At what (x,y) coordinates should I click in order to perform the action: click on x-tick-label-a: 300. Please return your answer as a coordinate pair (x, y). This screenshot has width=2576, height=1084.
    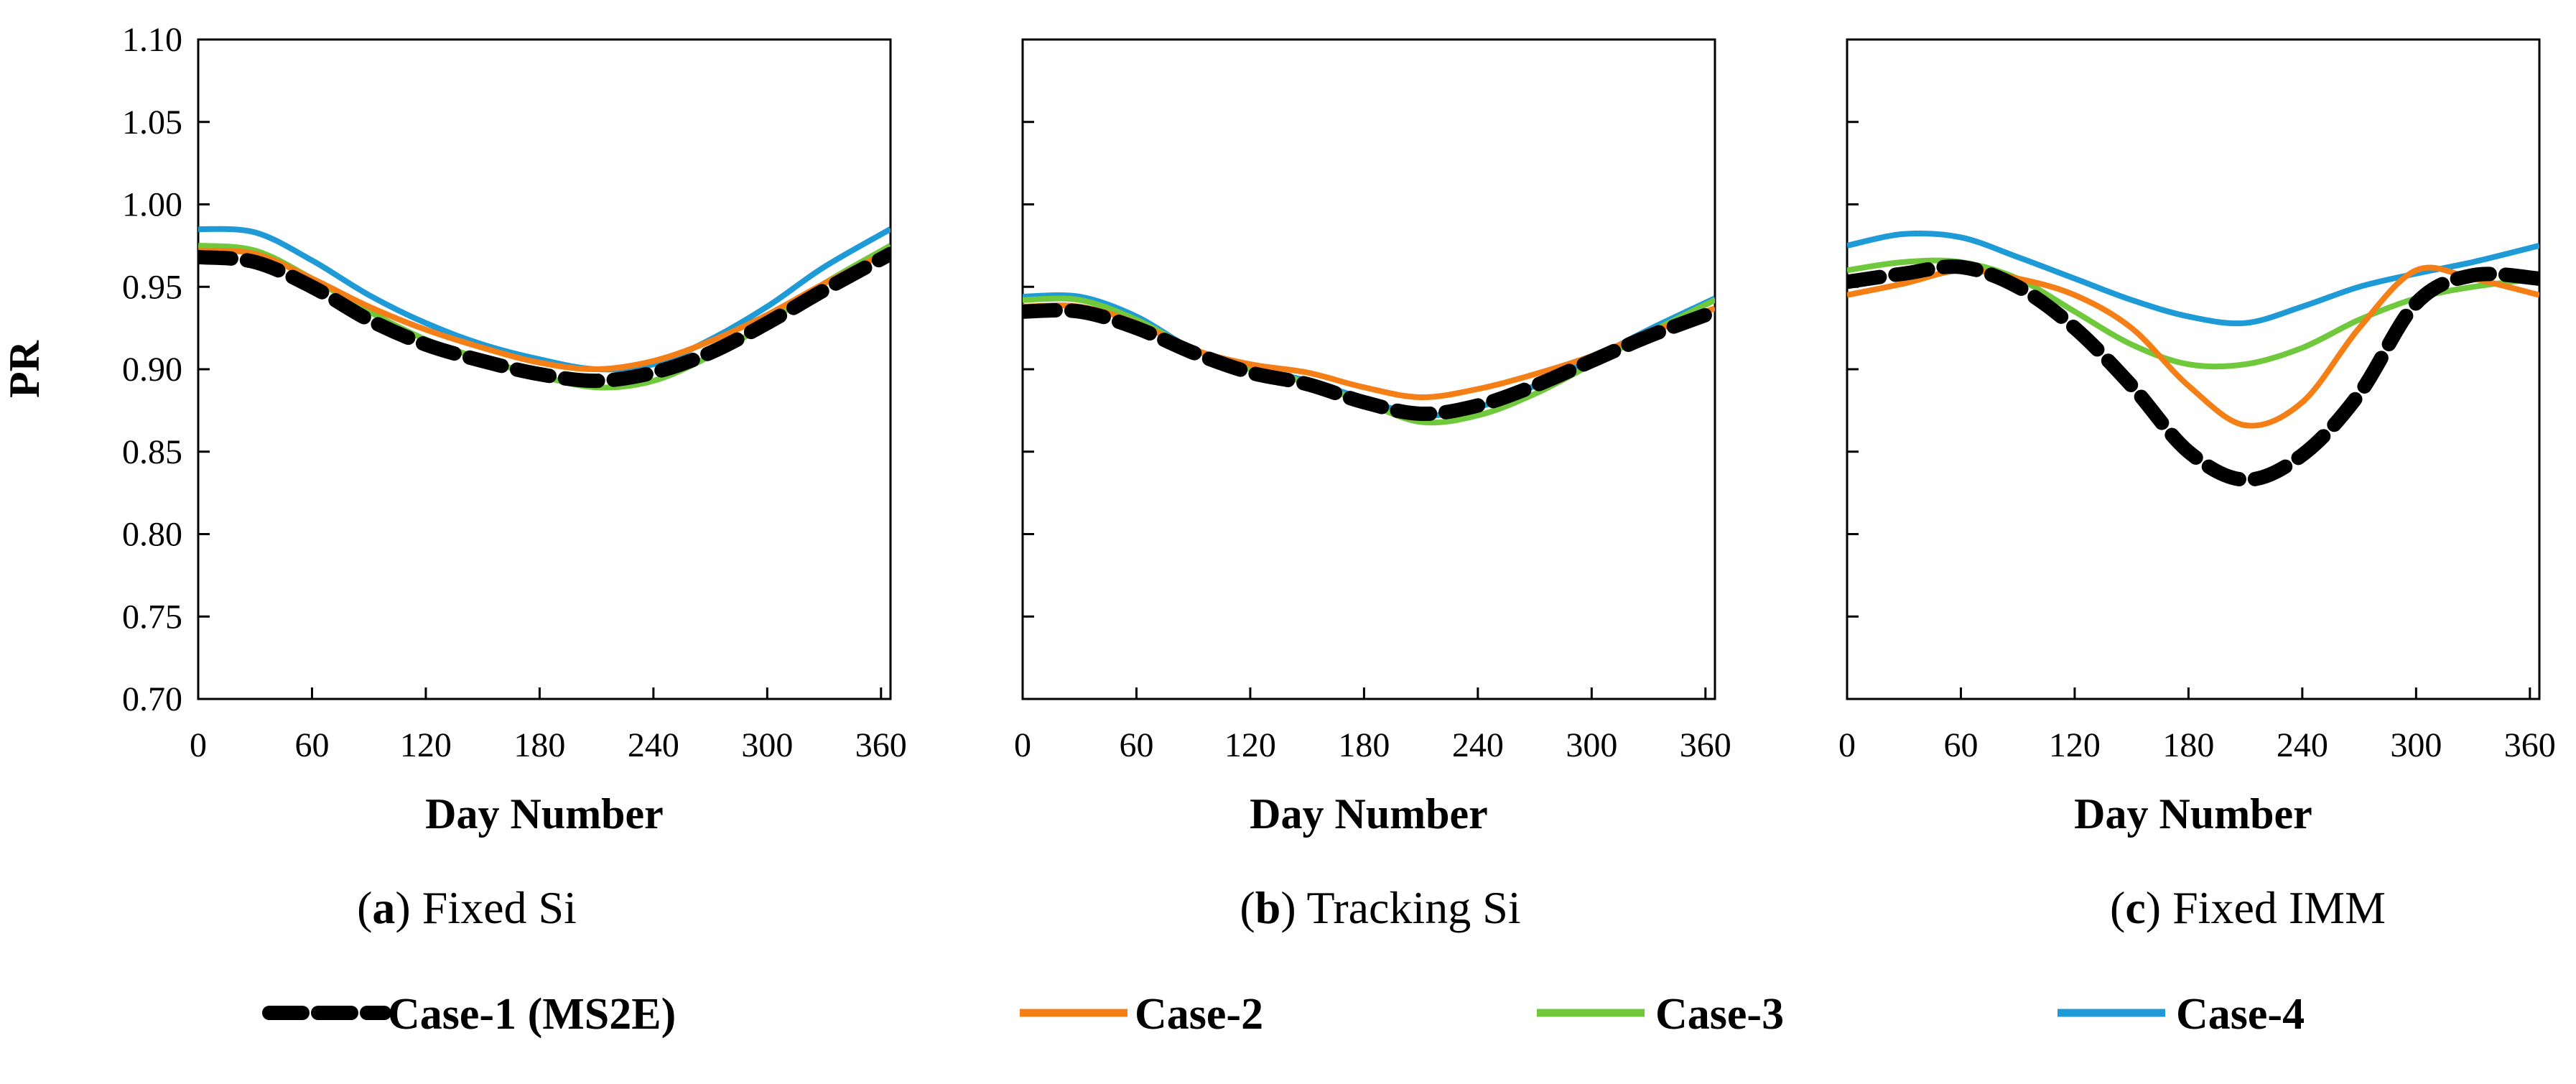
    Looking at the image, I should click on (767, 745).